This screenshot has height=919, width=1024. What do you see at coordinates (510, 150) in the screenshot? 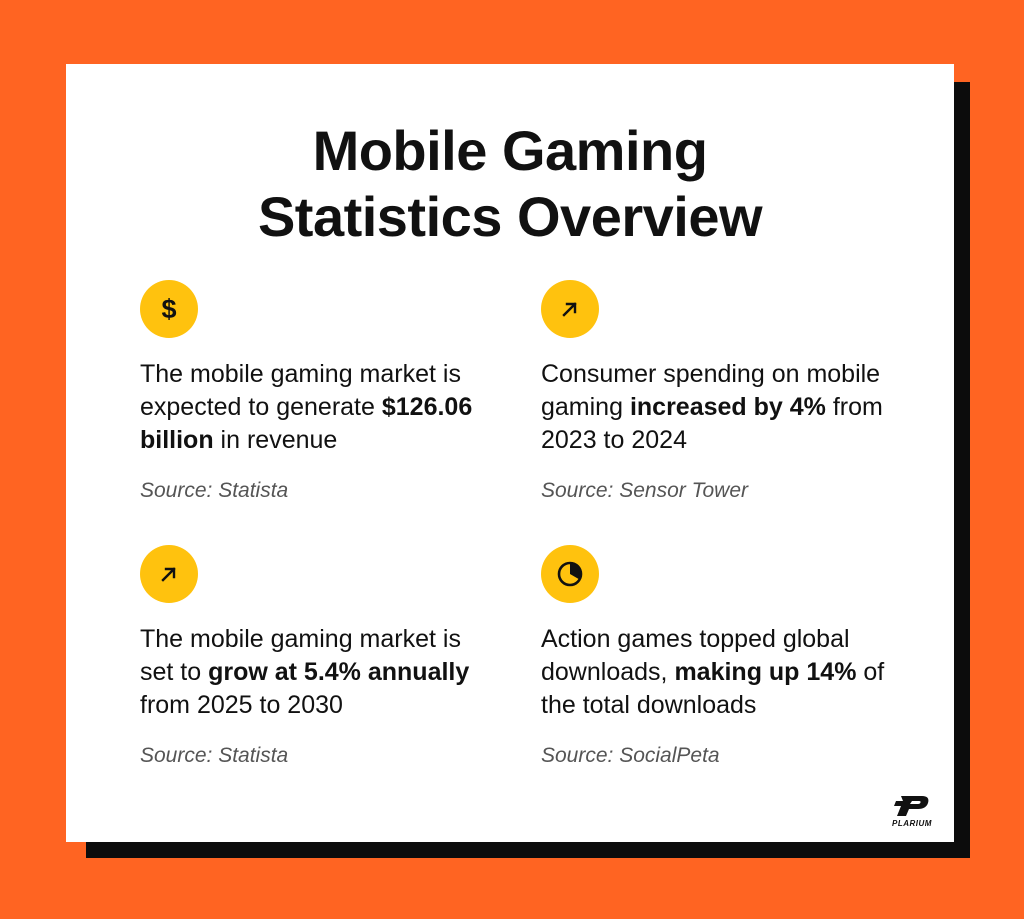
I see `title-line-1: Mobile Gaming` at bounding box center [510, 150].